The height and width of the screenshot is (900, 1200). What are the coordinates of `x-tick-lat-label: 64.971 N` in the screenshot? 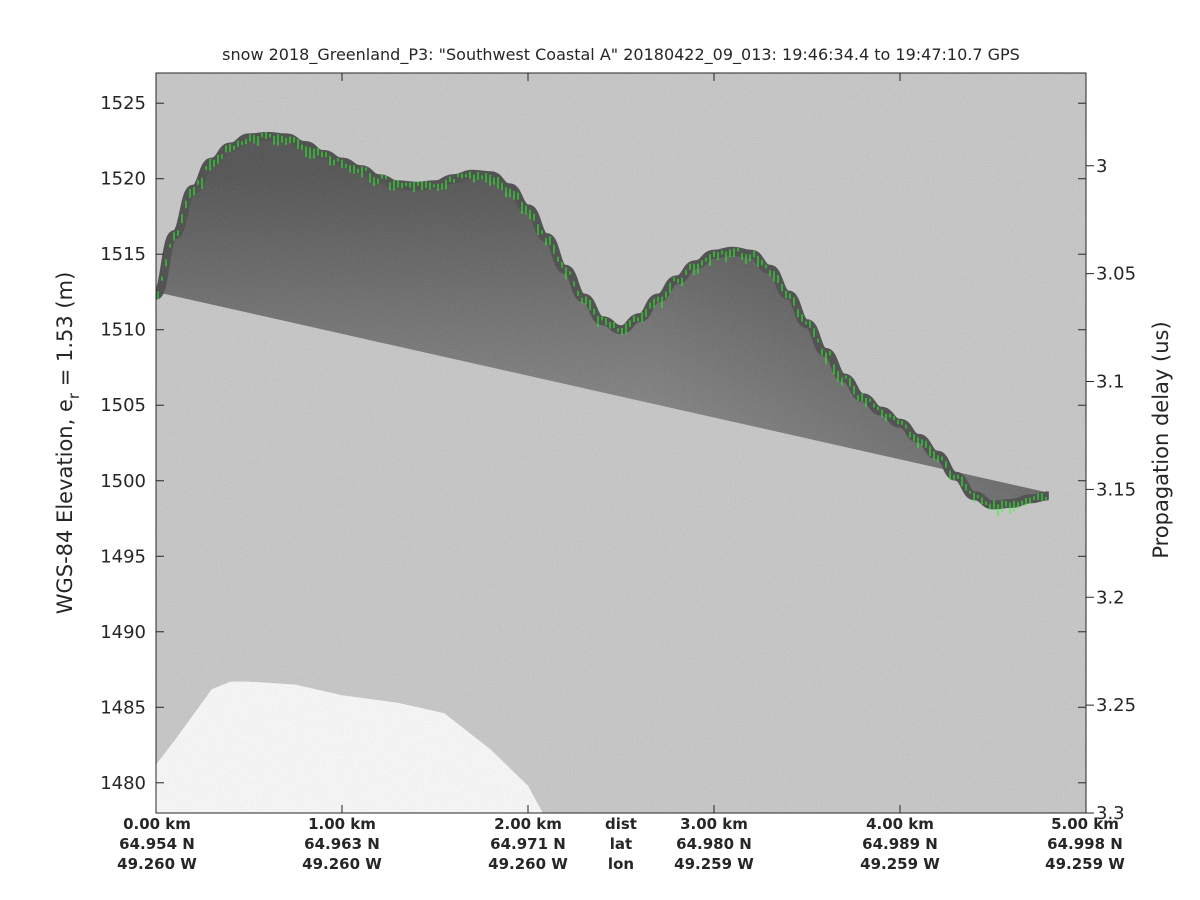 It's located at (528, 844).